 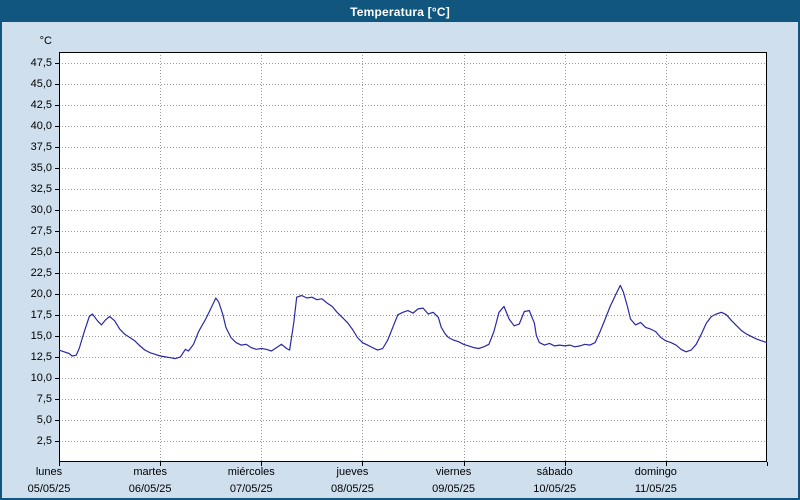 I want to click on y-axis-label: 37,5, so click(x=41, y=146).